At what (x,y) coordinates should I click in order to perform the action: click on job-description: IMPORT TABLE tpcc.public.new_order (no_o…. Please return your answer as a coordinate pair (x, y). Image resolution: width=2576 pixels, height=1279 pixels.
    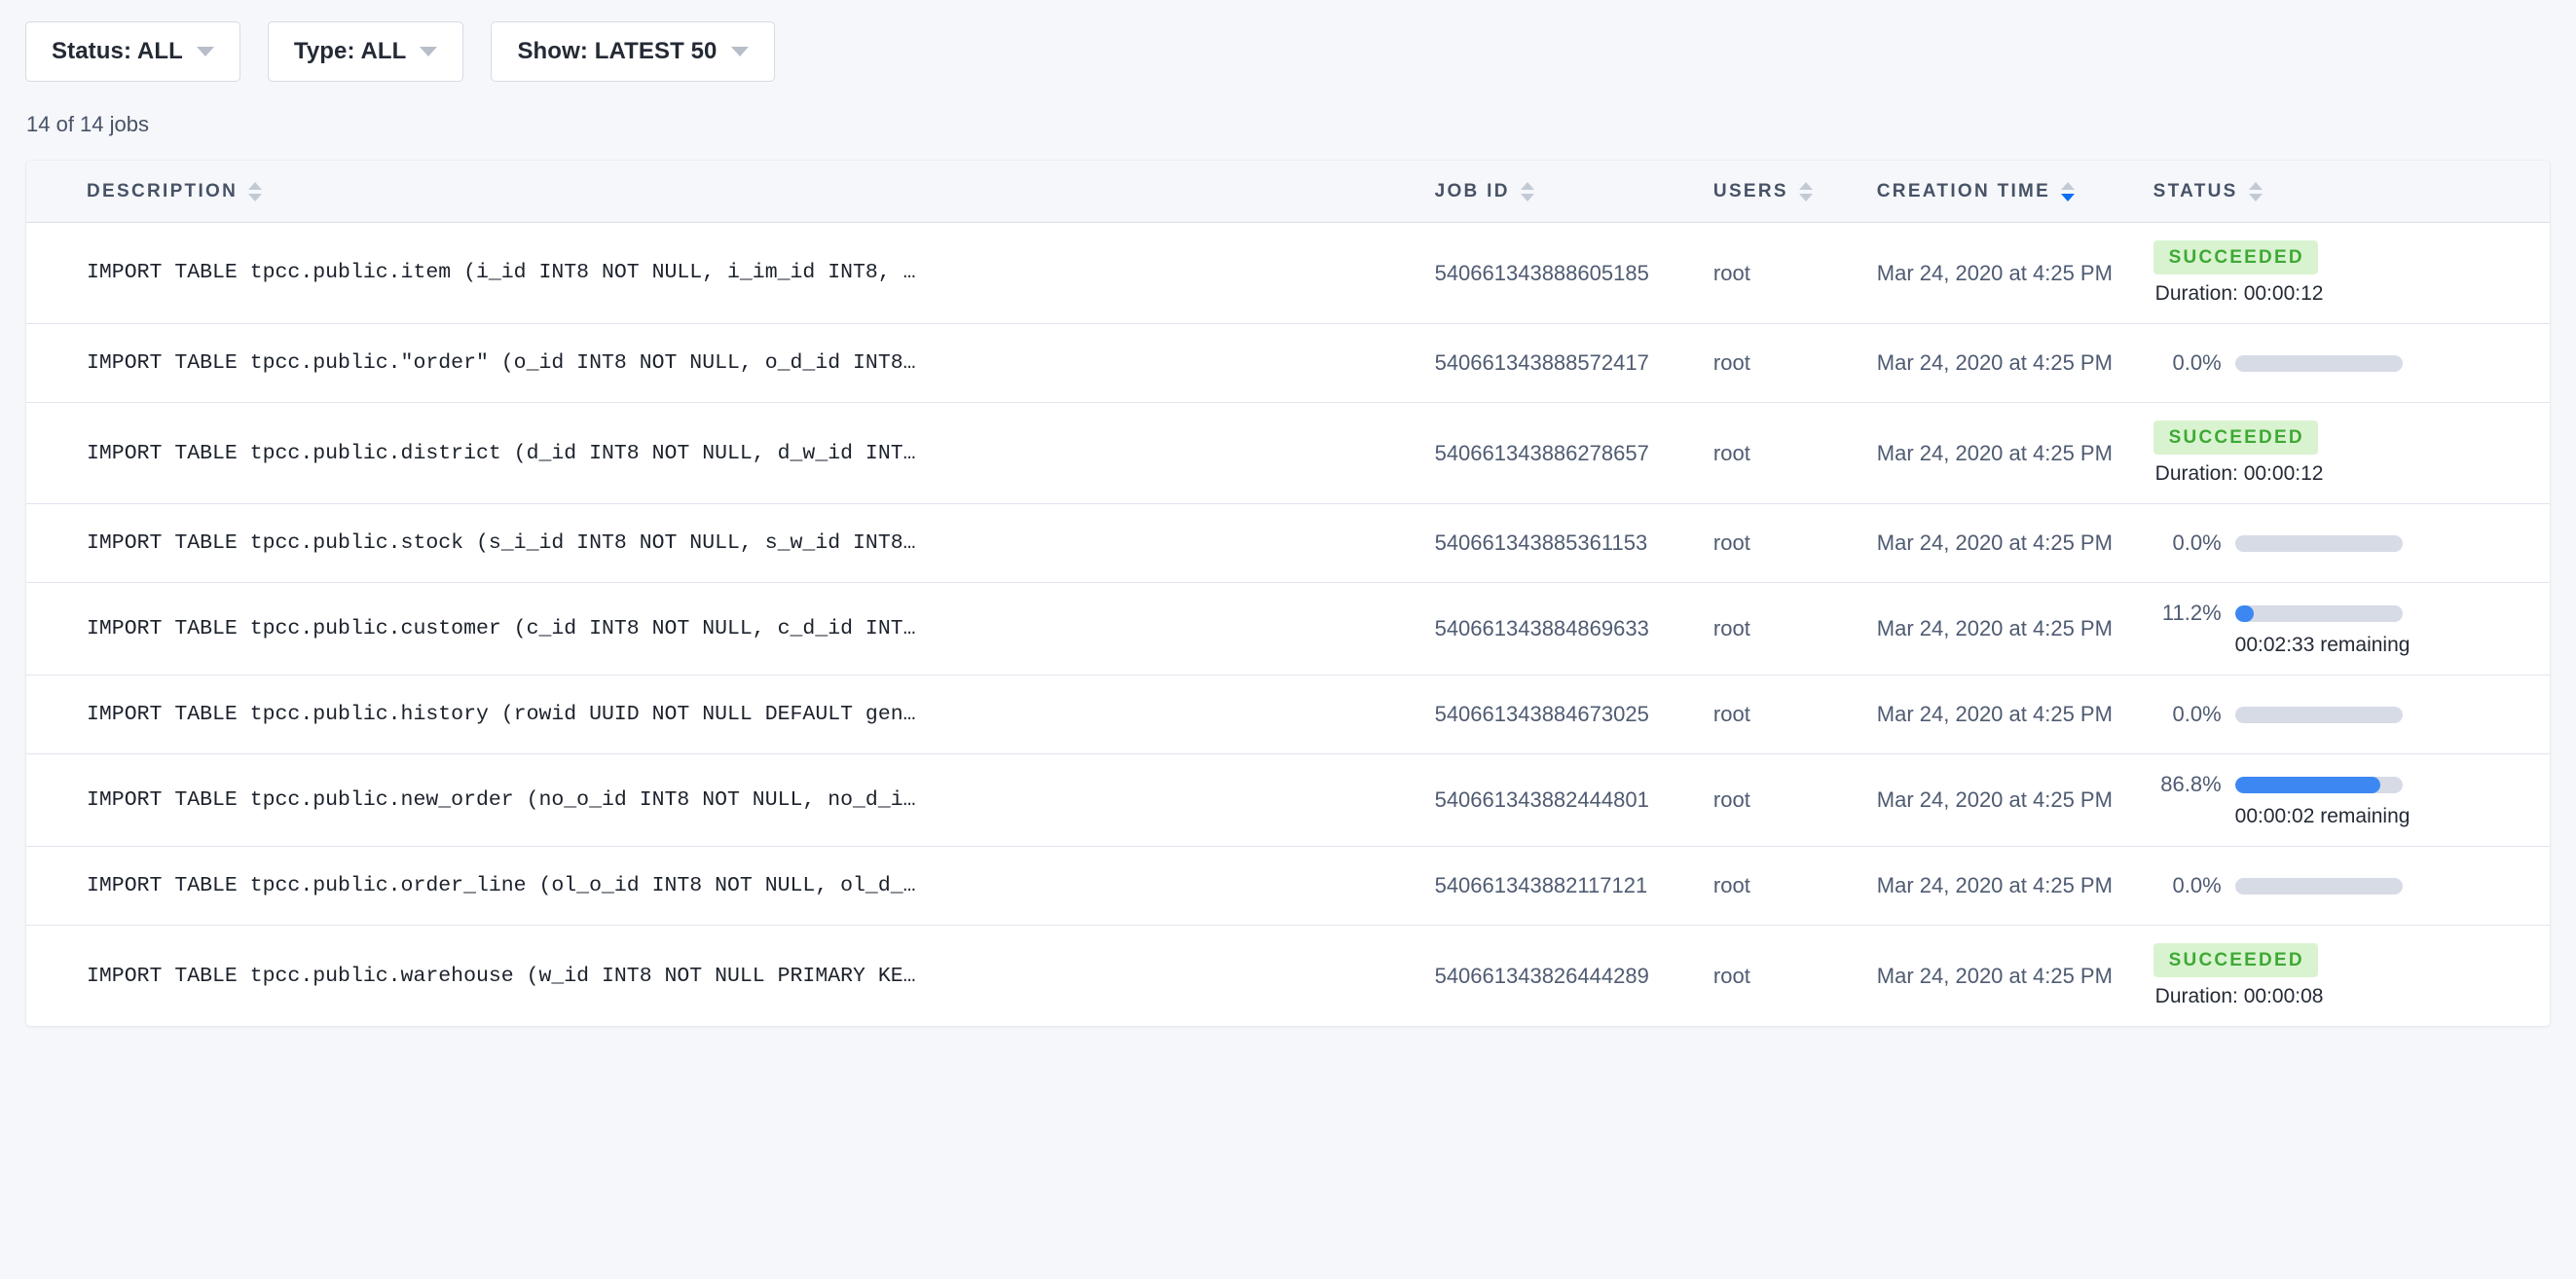
    Looking at the image, I should click on (501, 800).